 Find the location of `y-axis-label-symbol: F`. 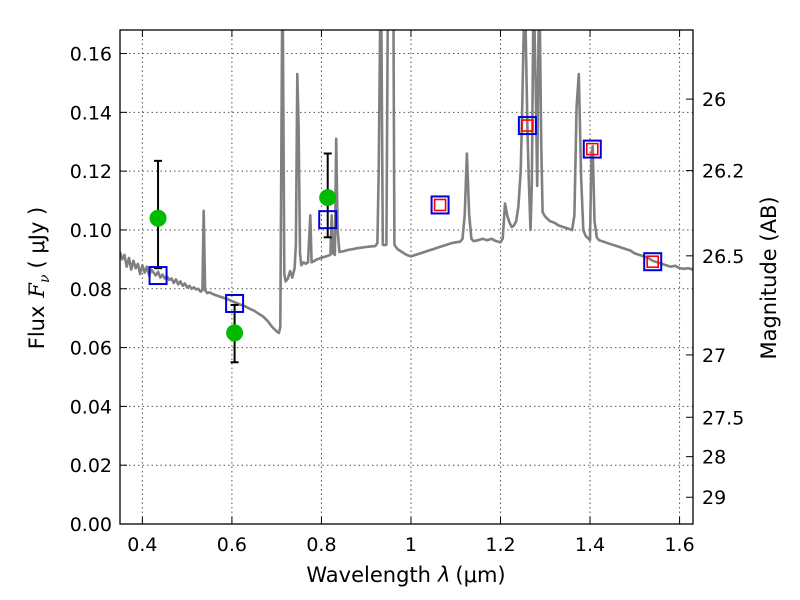

y-axis-label-symbol: F is located at coordinates (37, 290).